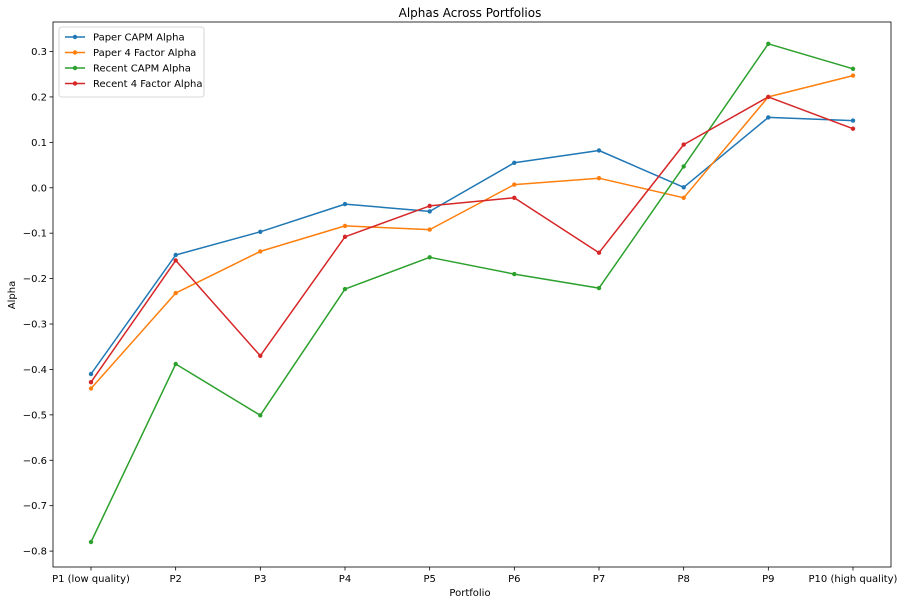 This screenshot has width=903, height=604. What do you see at coordinates (35, 370) in the screenshot?
I see `y-tick-label: −0.4` at bounding box center [35, 370].